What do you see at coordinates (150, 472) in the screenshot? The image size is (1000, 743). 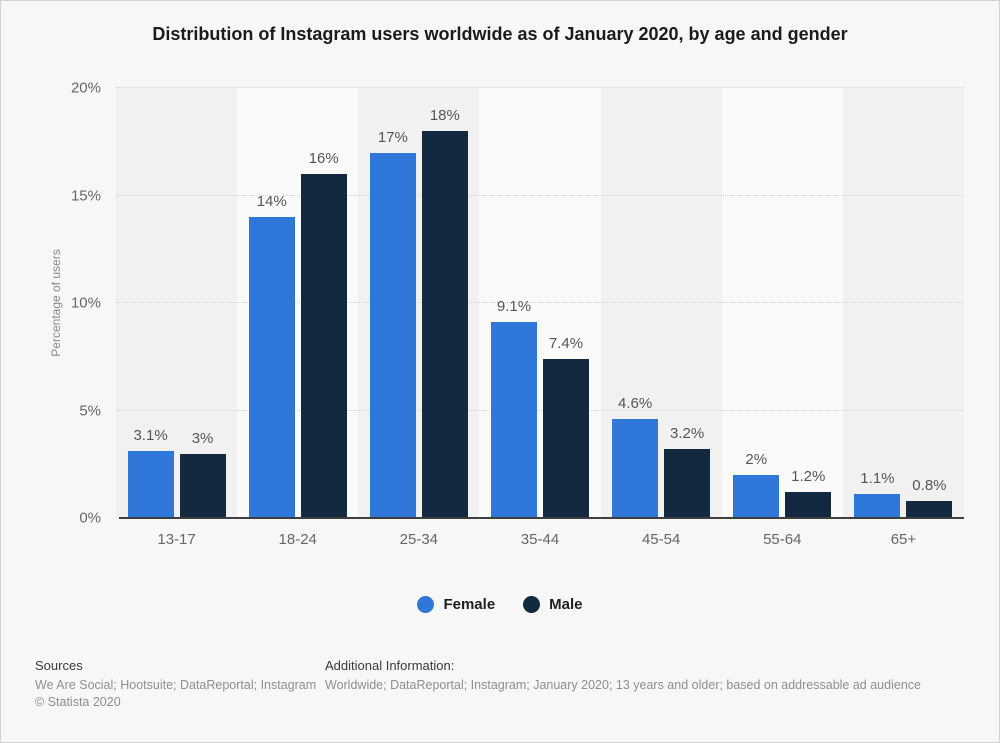 I see `bar-female-13-17: 3.1%` at bounding box center [150, 472].